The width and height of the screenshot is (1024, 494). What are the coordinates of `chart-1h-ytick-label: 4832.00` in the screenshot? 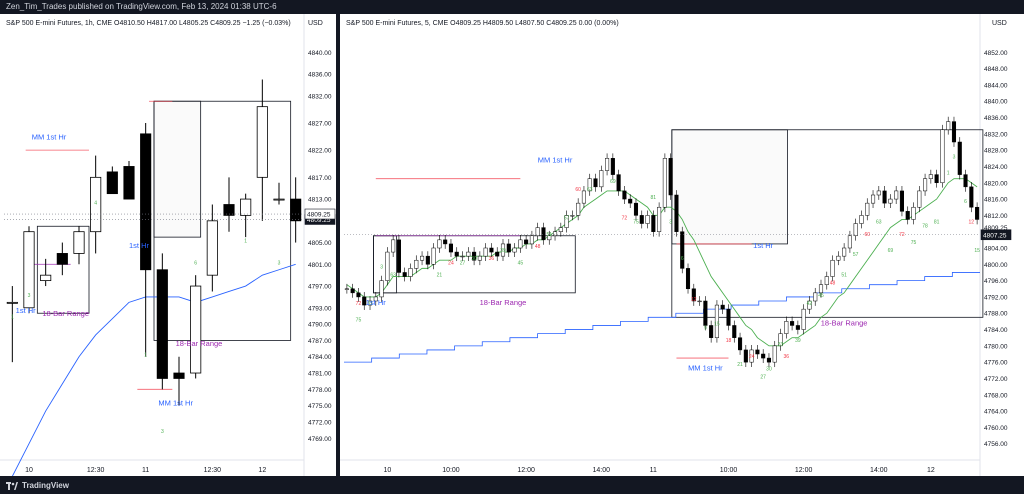 It's located at (320, 96).